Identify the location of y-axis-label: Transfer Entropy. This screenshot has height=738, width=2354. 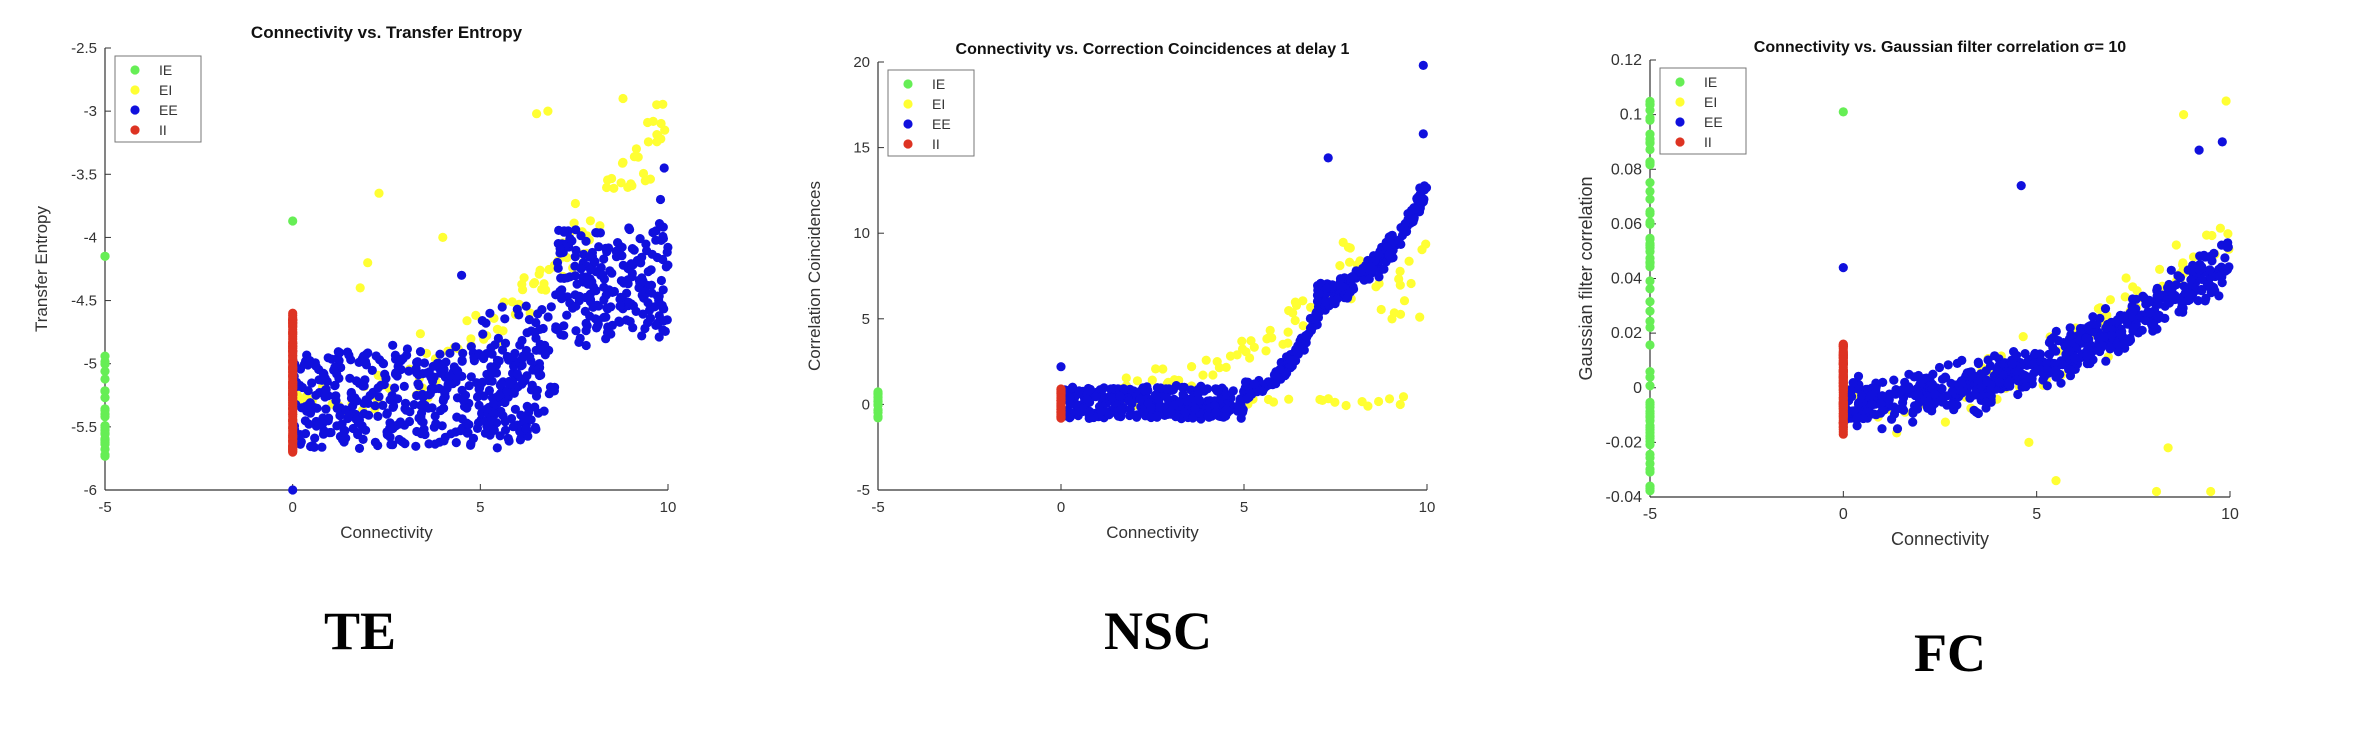
(41, 269).